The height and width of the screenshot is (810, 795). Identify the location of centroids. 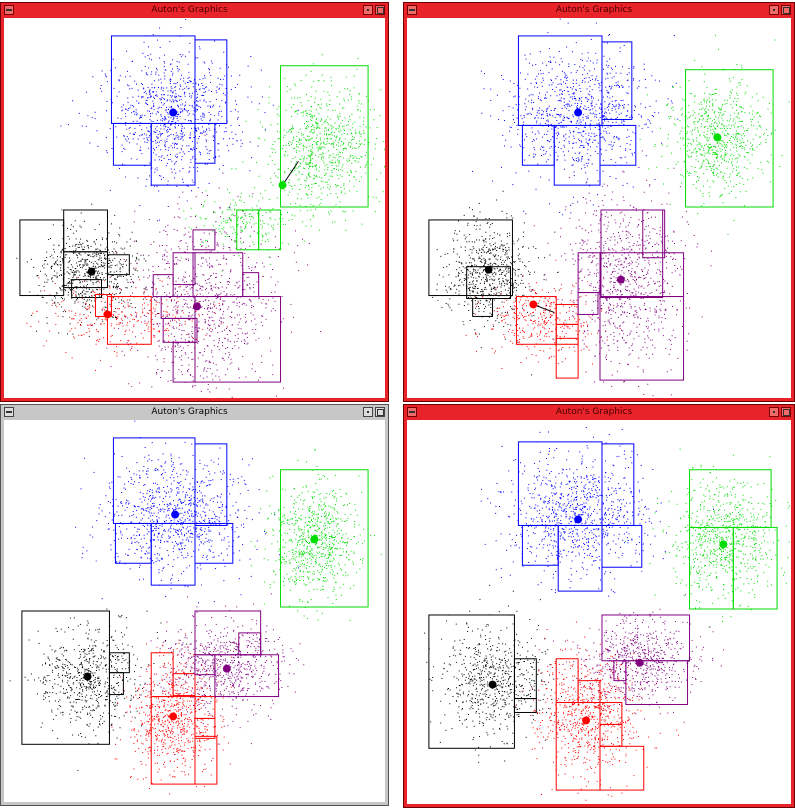
(193, 213).